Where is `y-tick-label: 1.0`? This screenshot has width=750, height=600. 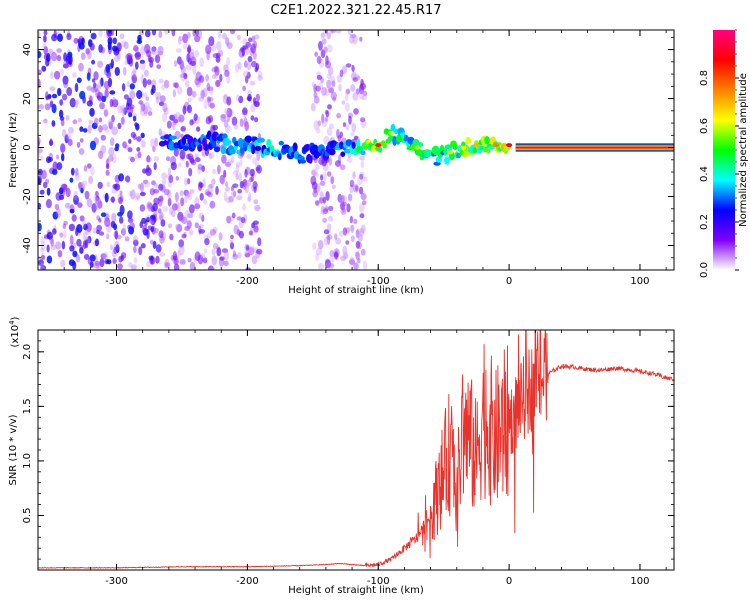 y-tick-label: 1.0 is located at coordinates (27, 461).